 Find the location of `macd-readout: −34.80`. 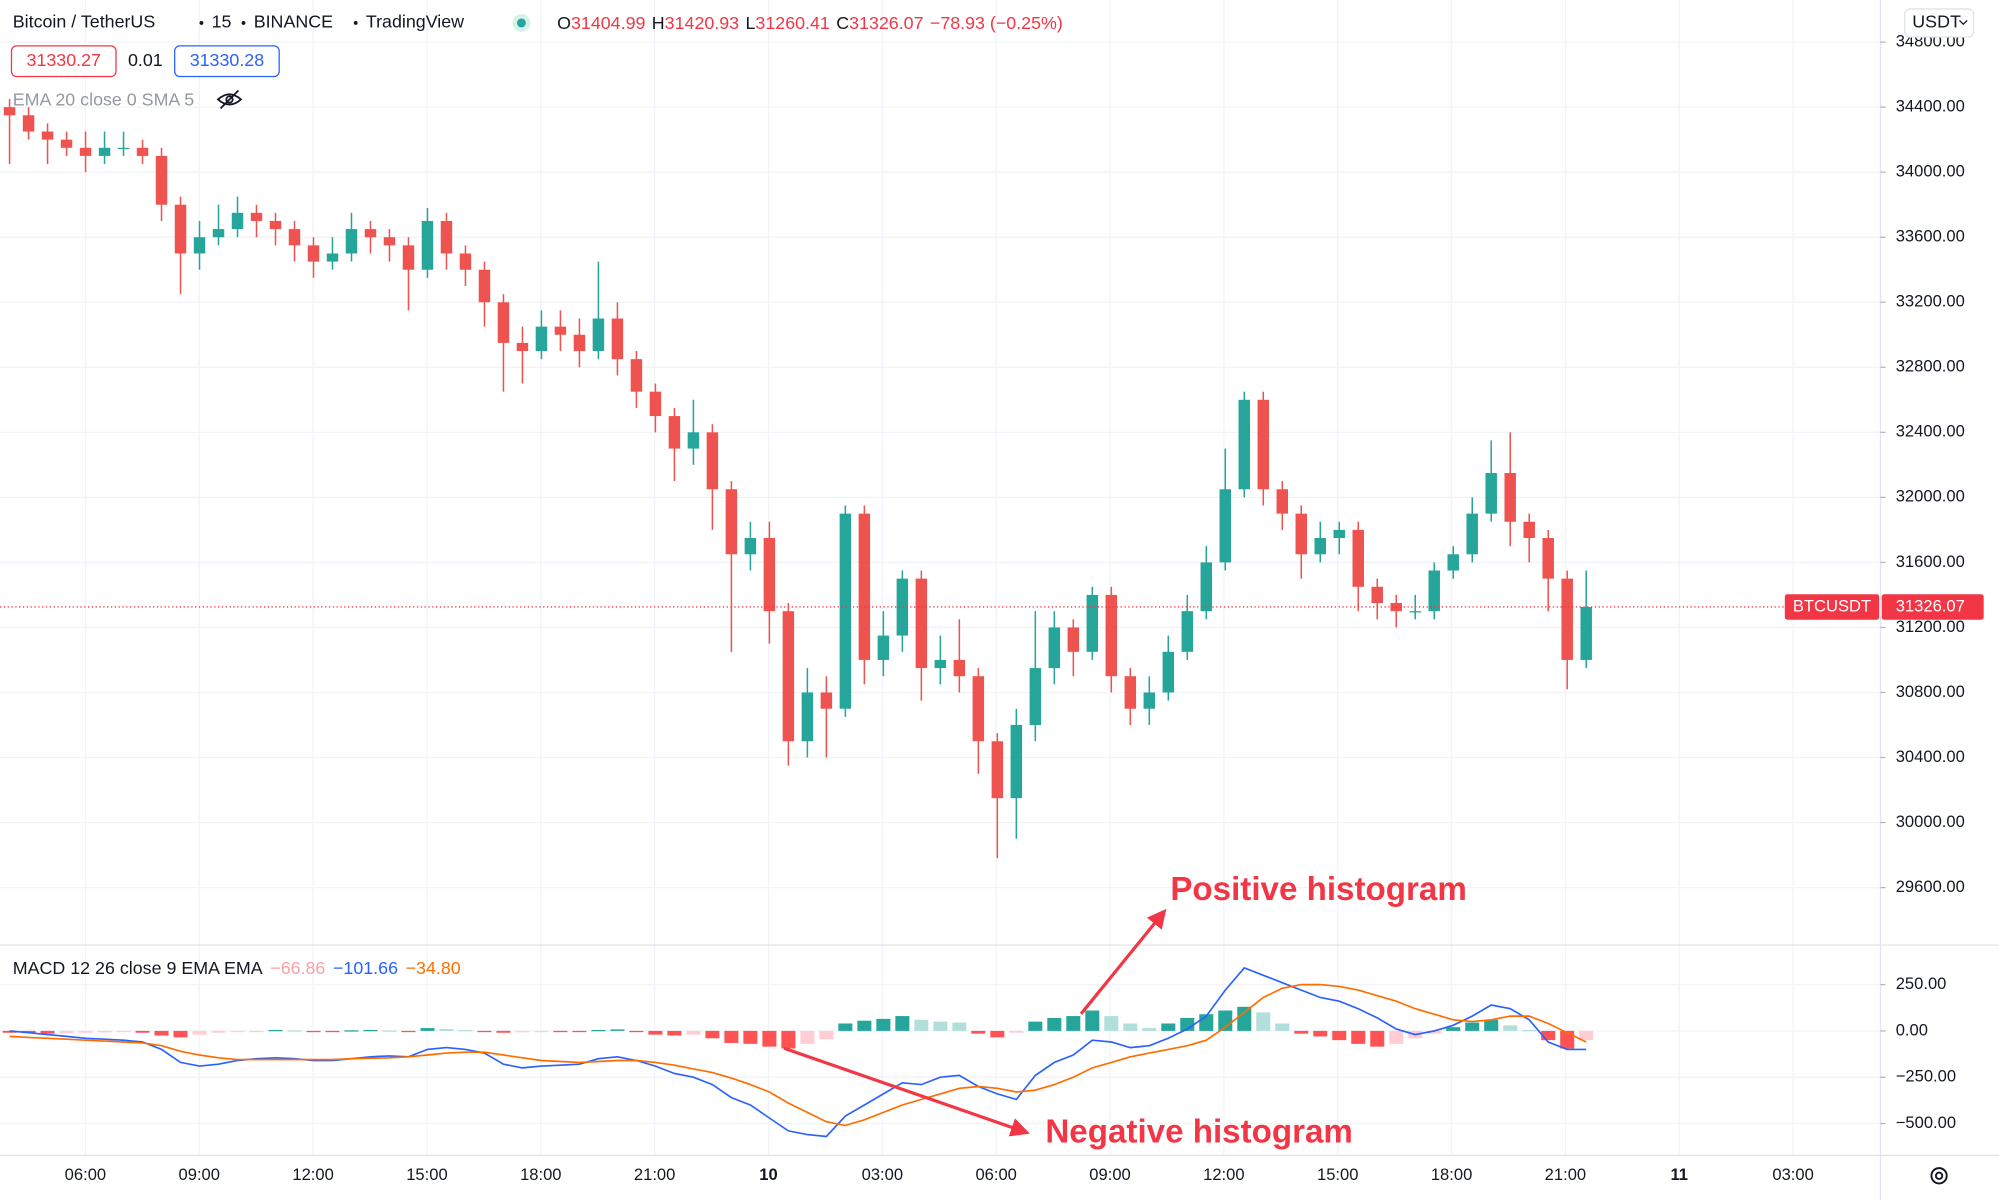

macd-readout: −34.80 is located at coordinates (433, 968).